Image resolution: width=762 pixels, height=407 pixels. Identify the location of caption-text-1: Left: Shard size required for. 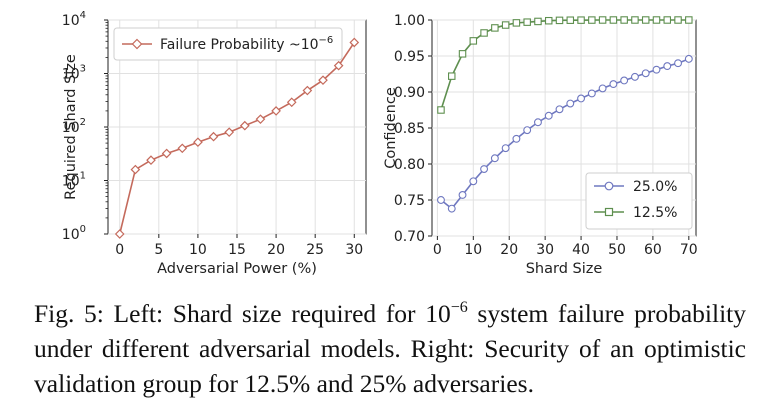
(264, 313).